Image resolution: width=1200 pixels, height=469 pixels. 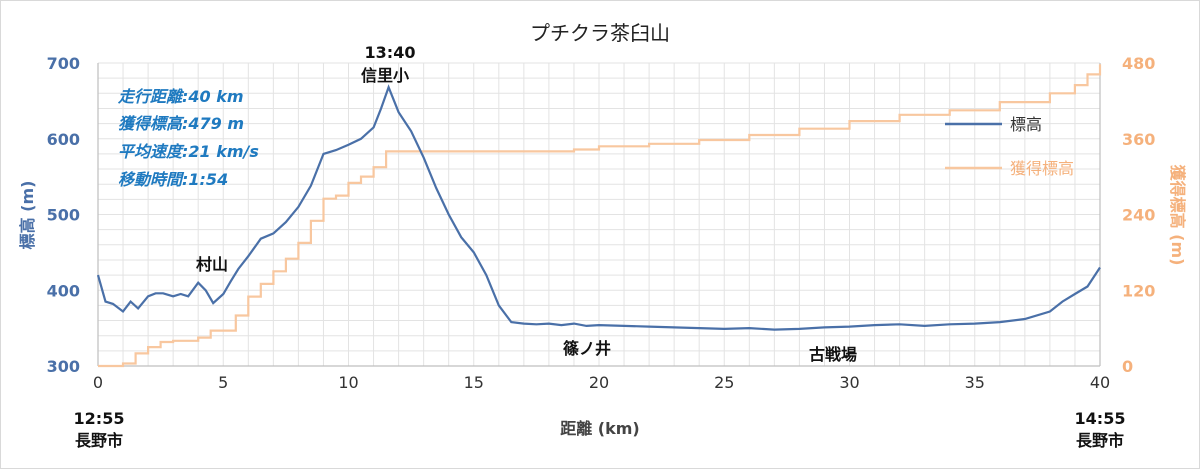 What do you see at coordinates (1127, 366) in the screenshot?
I see `y-right-tick-label: 0` at bounding box center [1127, 366].